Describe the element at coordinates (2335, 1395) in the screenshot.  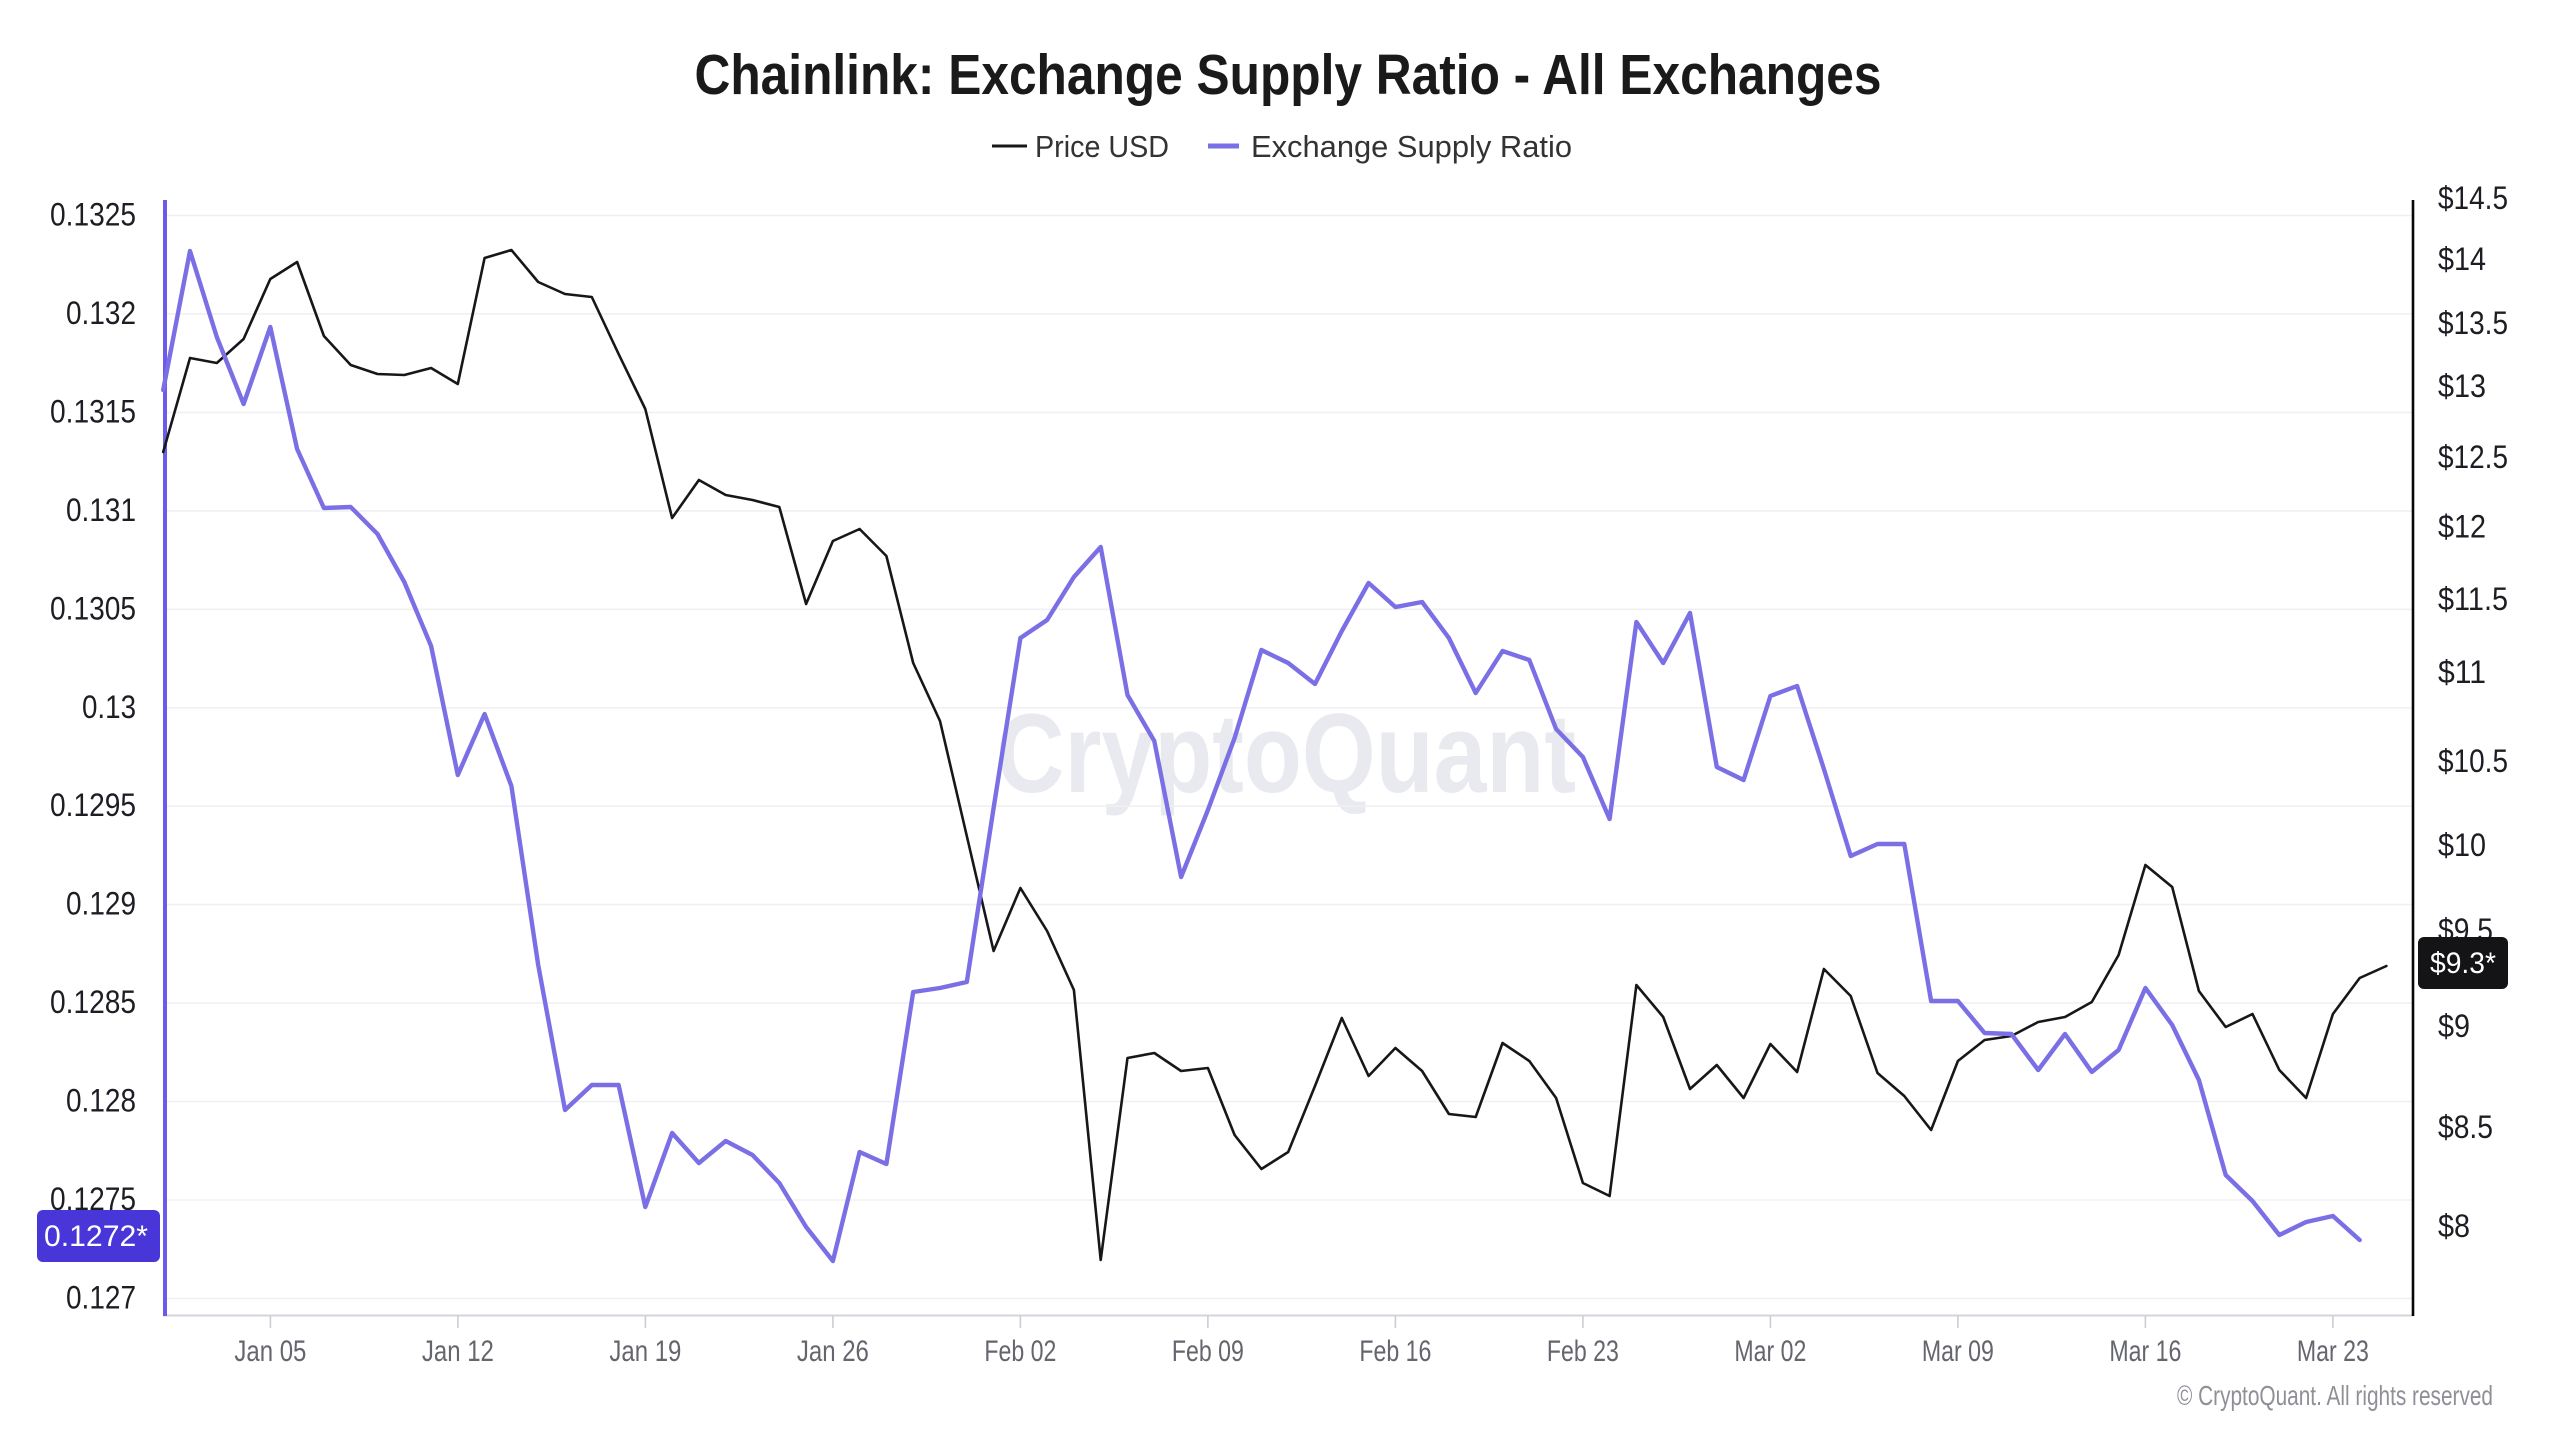
I see `svg-text:© CryptoQuant. All rights rese: © CryptoQuant. All rights reserved` at that location.